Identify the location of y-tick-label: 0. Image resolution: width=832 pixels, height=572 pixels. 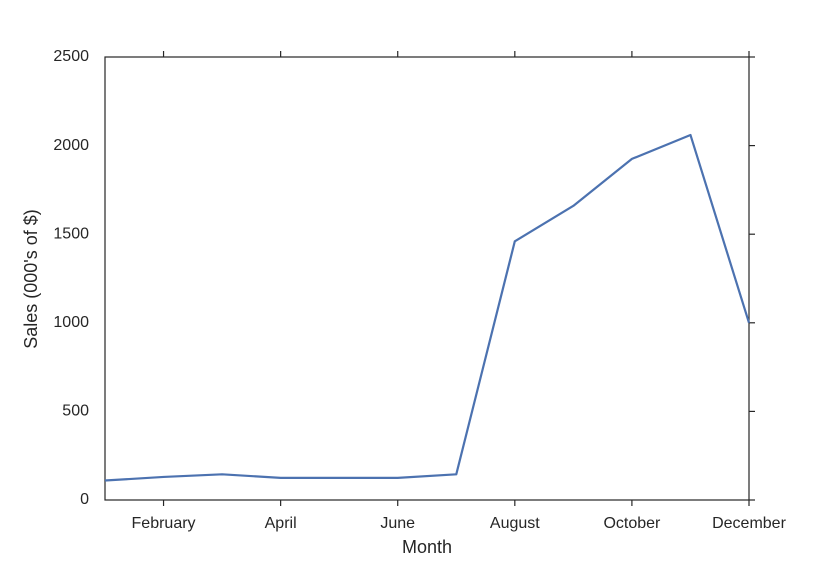
(84, 499).